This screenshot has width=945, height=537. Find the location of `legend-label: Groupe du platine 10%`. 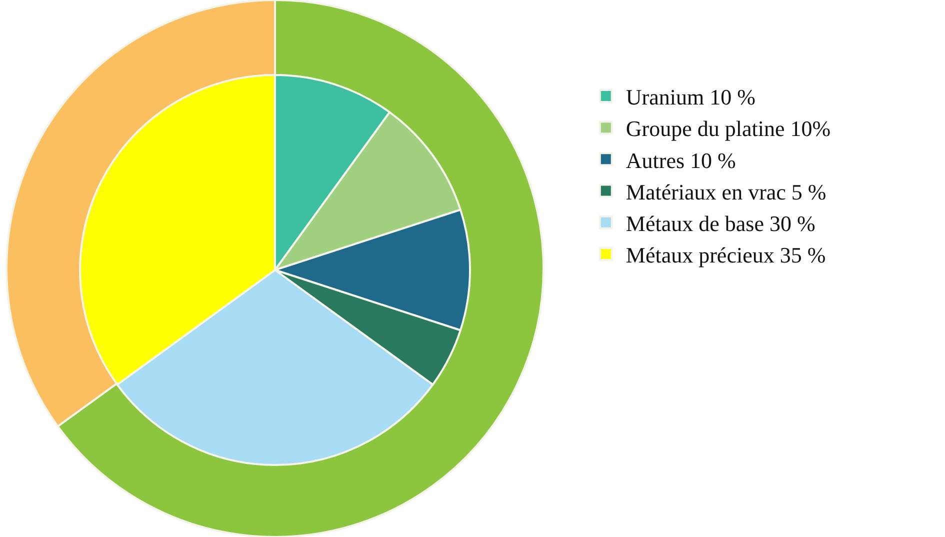

legend-label: Groupe du platine 10% is located at coordinates (728, 129).